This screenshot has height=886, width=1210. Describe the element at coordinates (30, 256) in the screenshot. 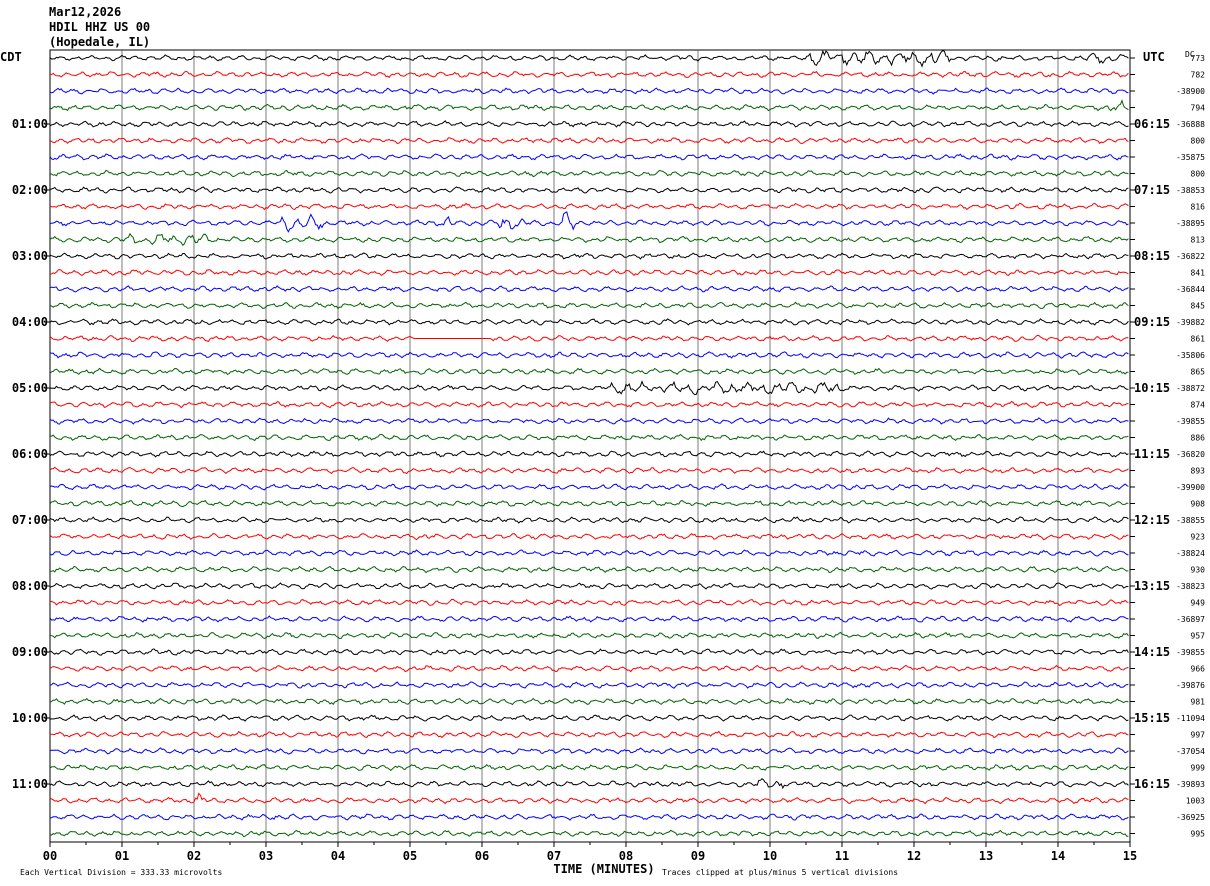

I see `hour-label-left: 03:00` at that location.